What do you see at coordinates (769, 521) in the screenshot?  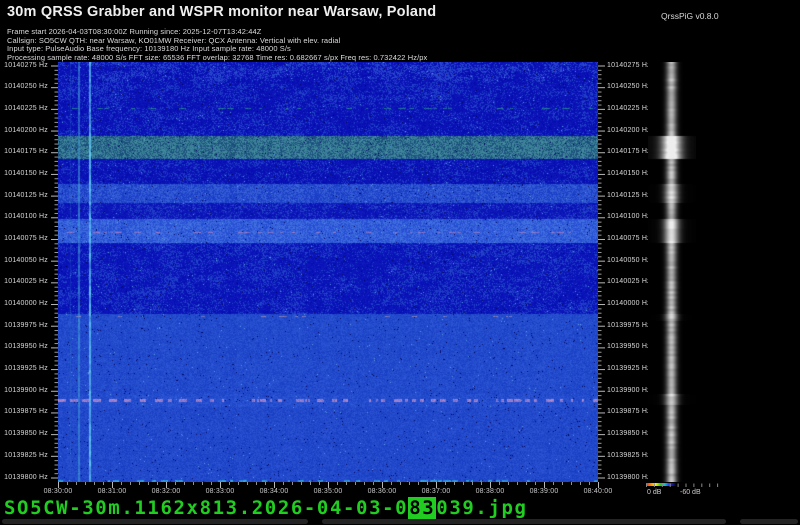 I see `bottom-bar-right` at bounding box center [769, 521].